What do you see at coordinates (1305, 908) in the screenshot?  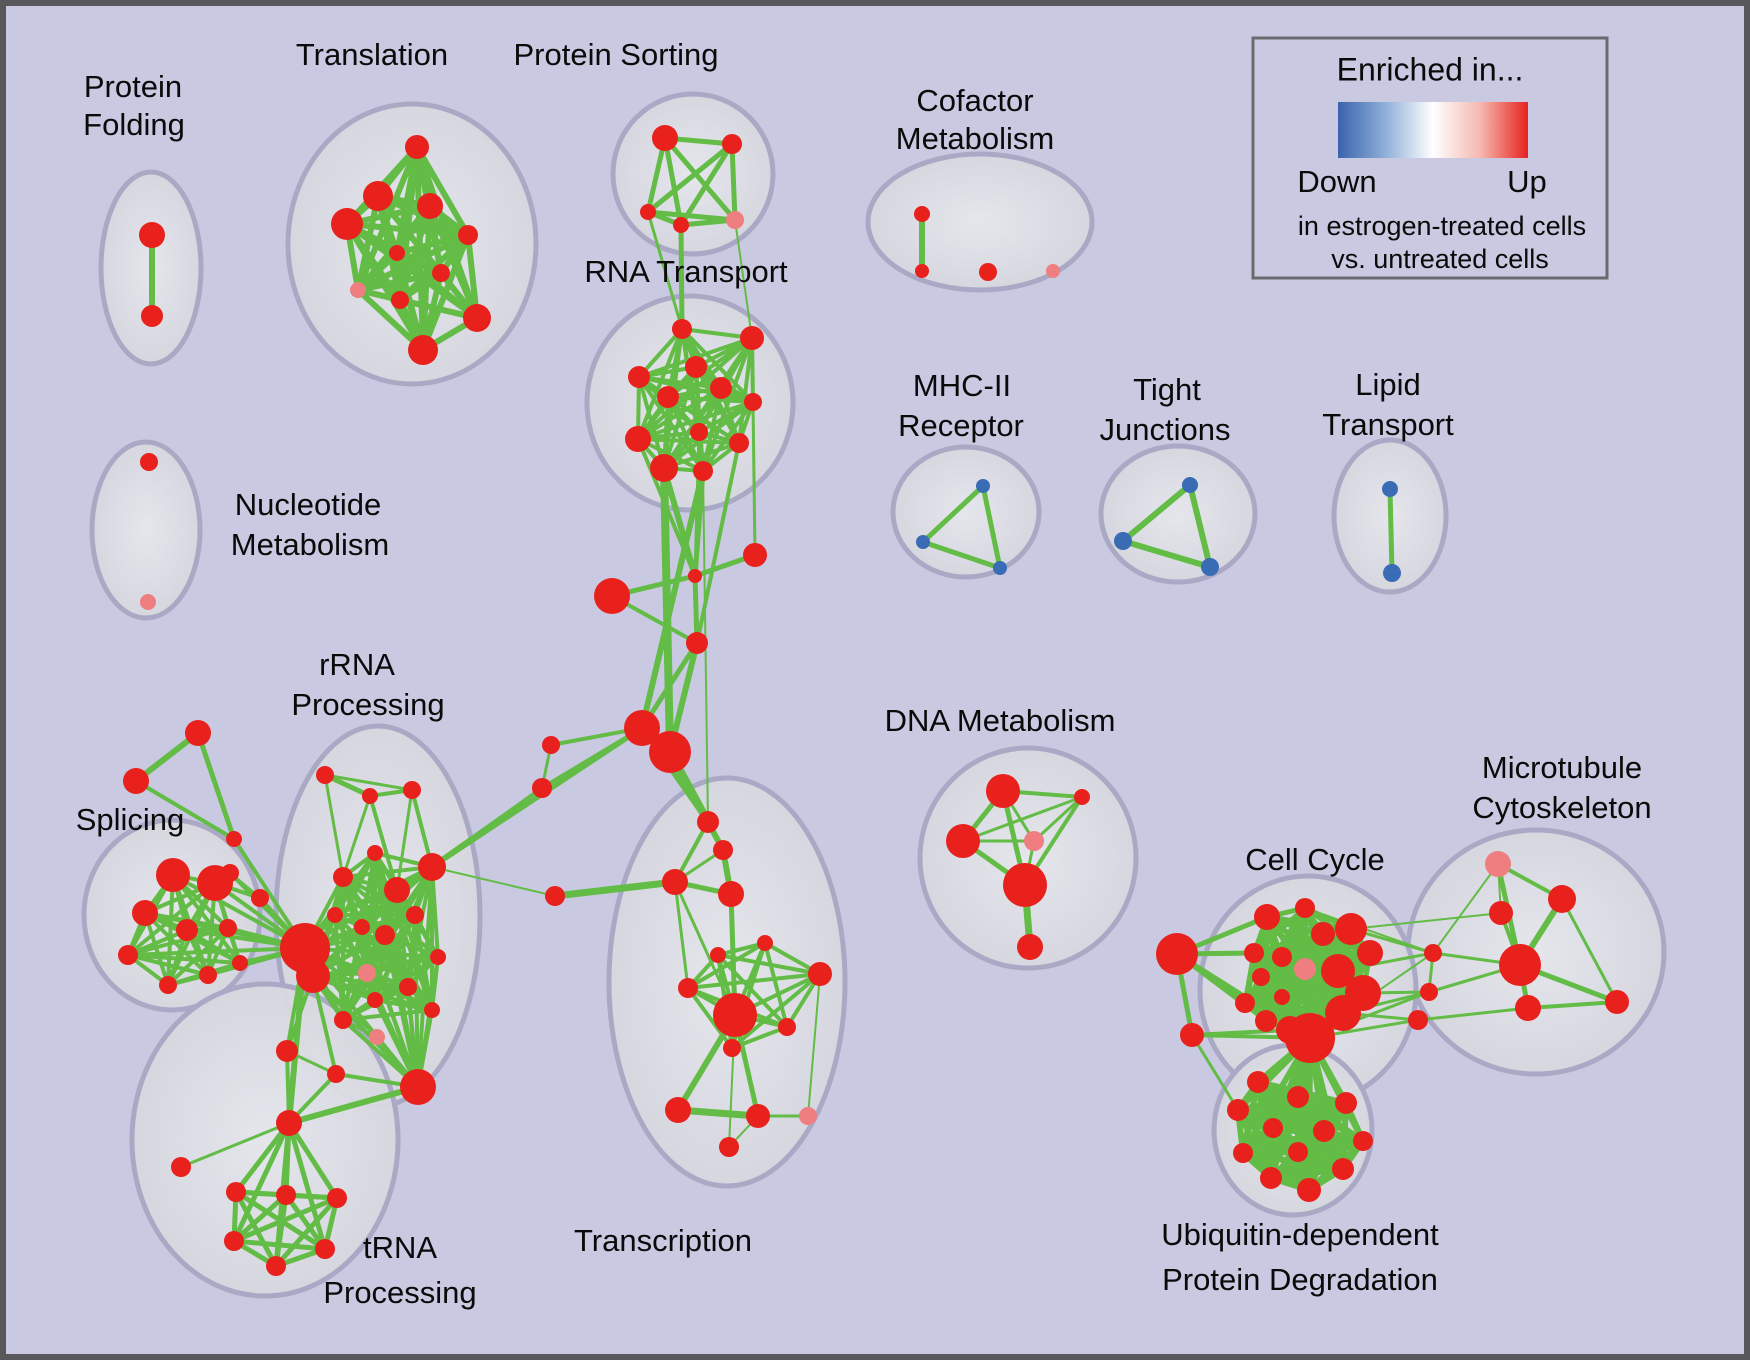 I see `gene-set-node-C4` at bounding box center [1305, 908].